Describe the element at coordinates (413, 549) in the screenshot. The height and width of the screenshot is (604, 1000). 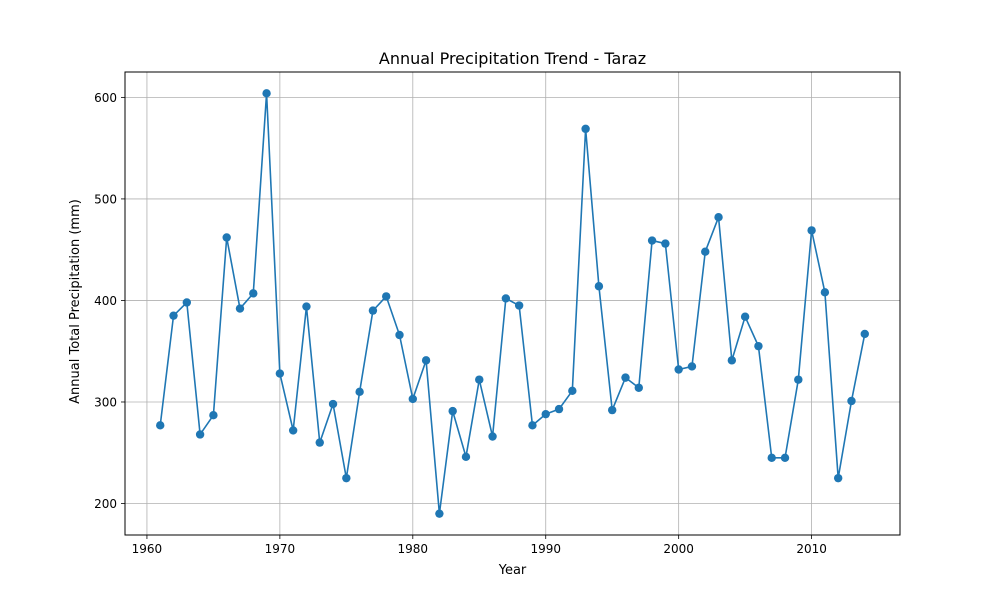
I see `x-tick-label: 1980` at that location.